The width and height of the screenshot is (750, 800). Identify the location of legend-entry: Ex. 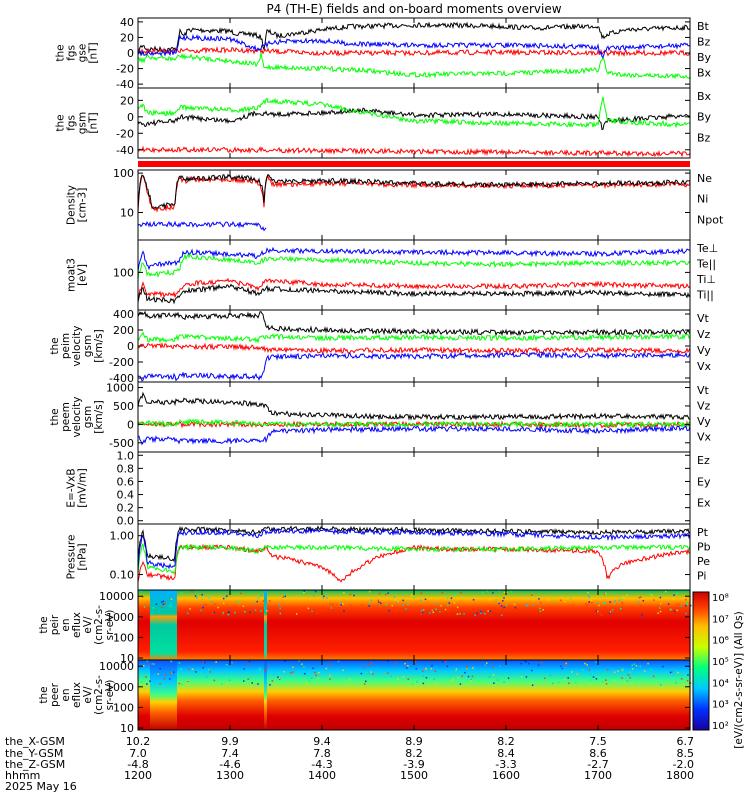
(704, 503).